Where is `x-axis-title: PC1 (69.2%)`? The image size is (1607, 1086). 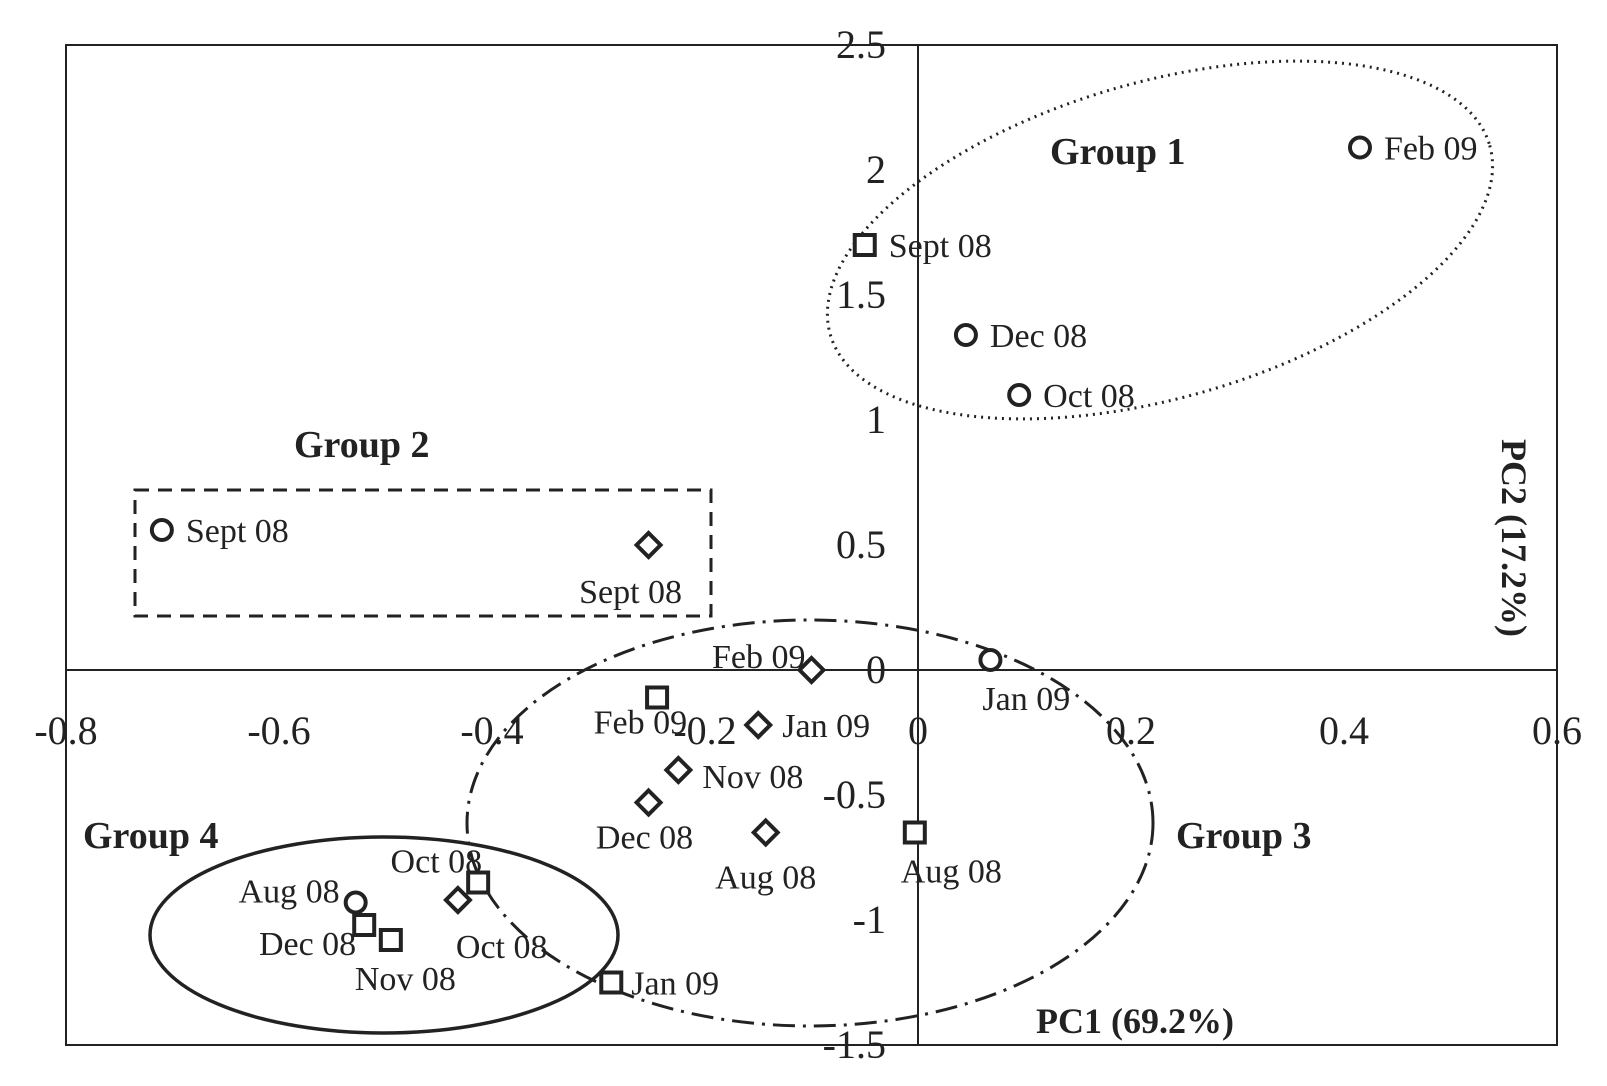
x-axis-title: PC1 (69.2%) is located at coordinates (1135, 1021).